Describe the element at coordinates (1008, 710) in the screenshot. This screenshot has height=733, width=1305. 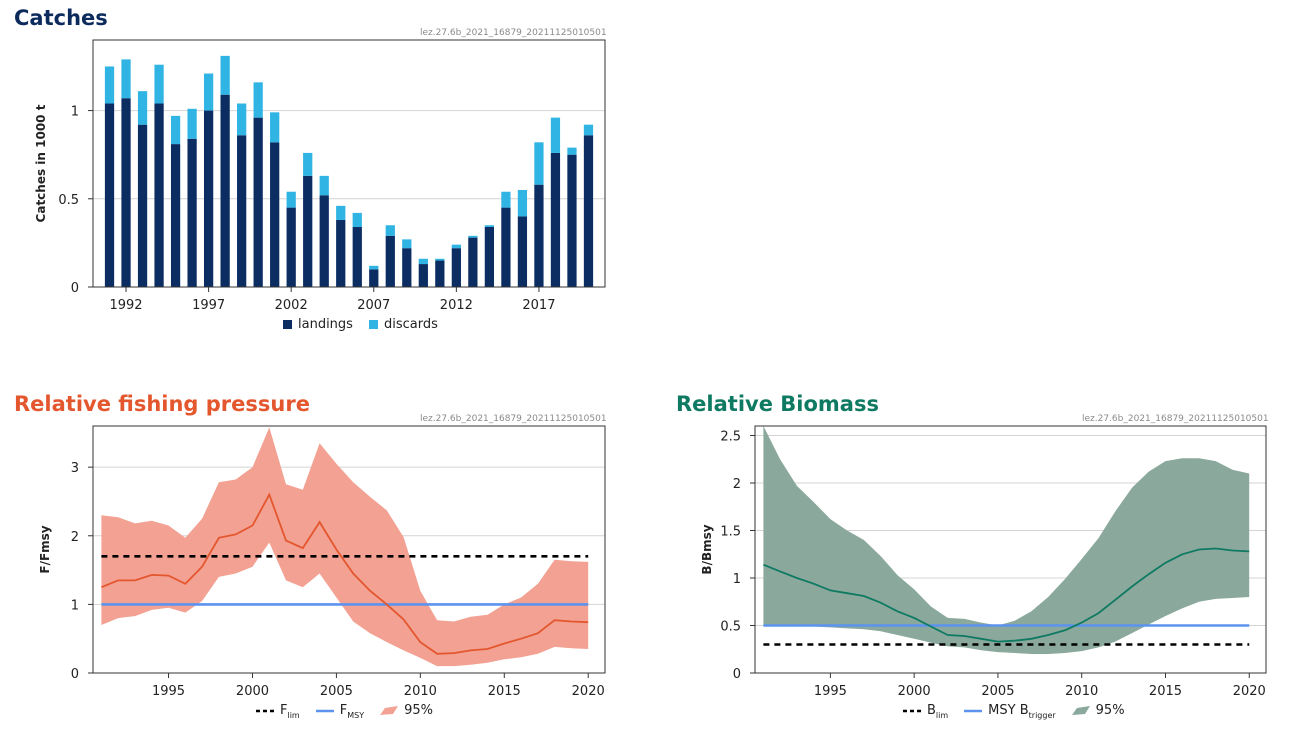
I see `btrigger-label-main: MSY B` at that location.